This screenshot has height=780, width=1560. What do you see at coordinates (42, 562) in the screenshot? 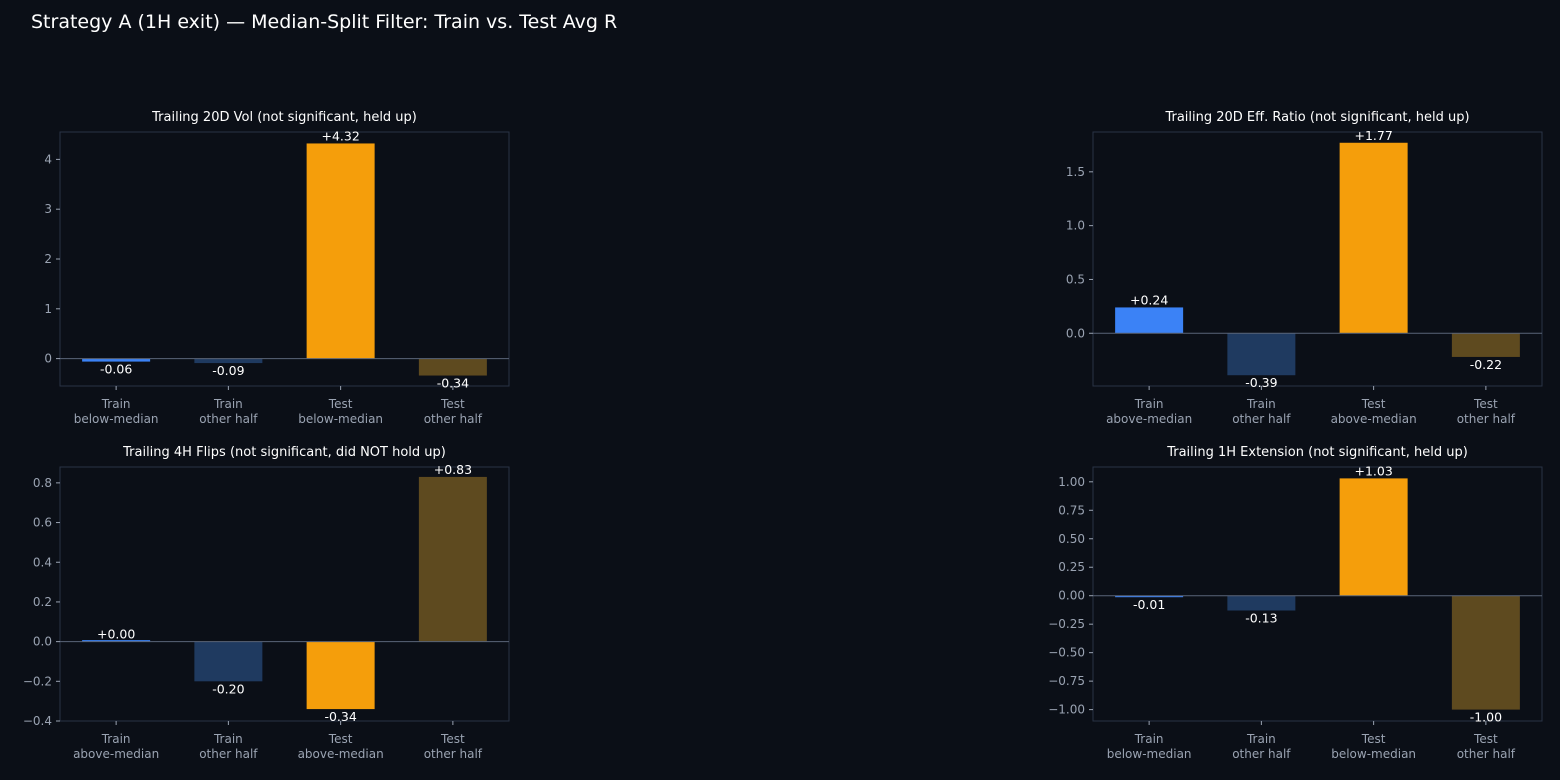
I see `y-tick-label: 0.4` at bounding box center [42, 562].